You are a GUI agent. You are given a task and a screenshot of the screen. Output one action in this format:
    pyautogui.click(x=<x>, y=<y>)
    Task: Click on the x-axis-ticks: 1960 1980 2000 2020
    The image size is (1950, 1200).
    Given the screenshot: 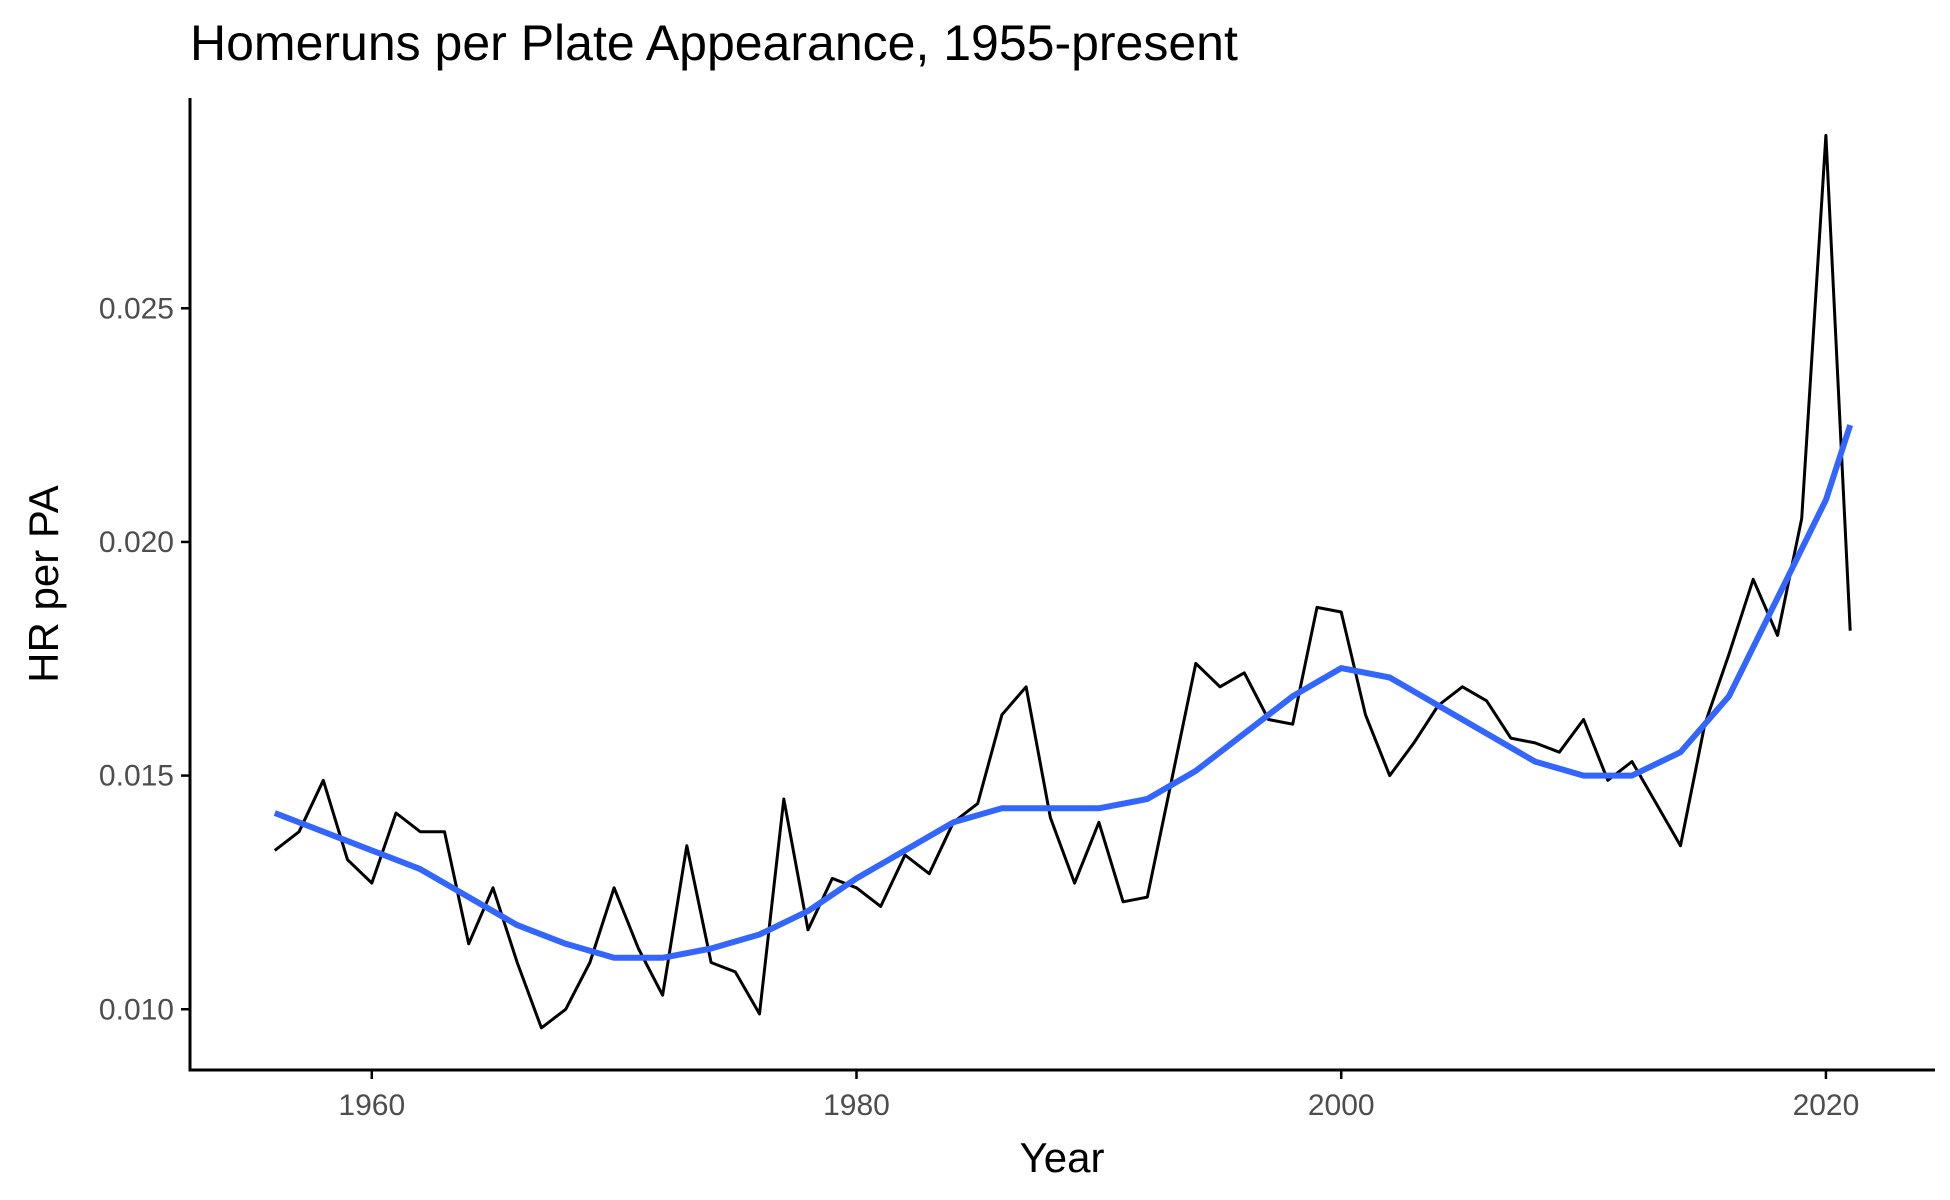 What is the action you would take?
    pyautogui.click(x=1098, y=1096)
    